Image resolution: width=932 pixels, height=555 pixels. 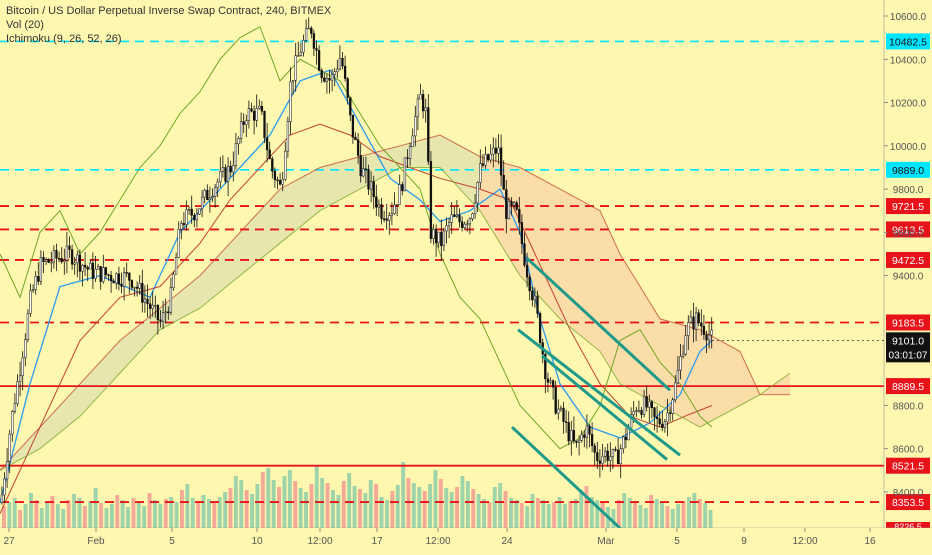 I want to click on level-tag-label: 8889.5, so click(x=908, y=387).